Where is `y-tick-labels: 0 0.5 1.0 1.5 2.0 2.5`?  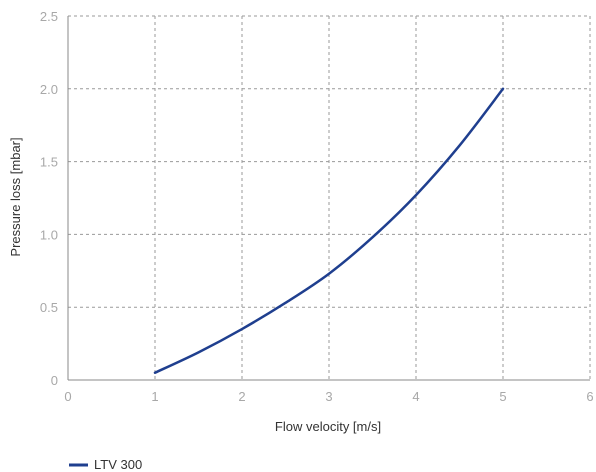
y-tick-labels: 0 0.5 1.0 1.5 2.0 2.5 is located at coordinates (49, 198).